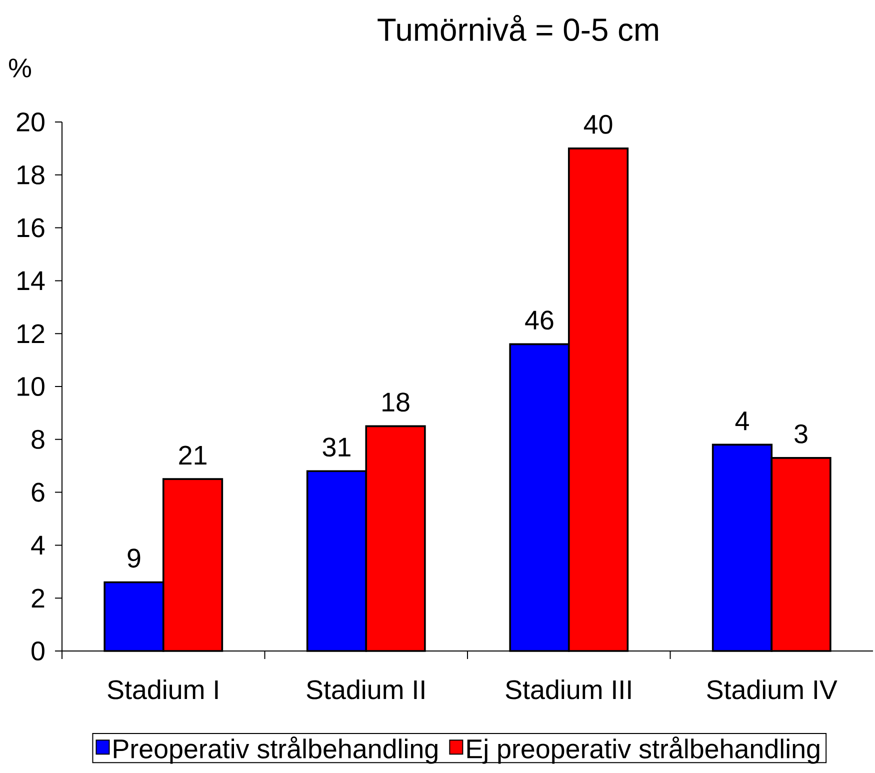 Image resolution: width=875 pixels, height=773 pixels. Describe the element at coordinates (518, 28) in the screenshot. I see `chart-title: Tumörnivå = 0-5 cm` at that location.